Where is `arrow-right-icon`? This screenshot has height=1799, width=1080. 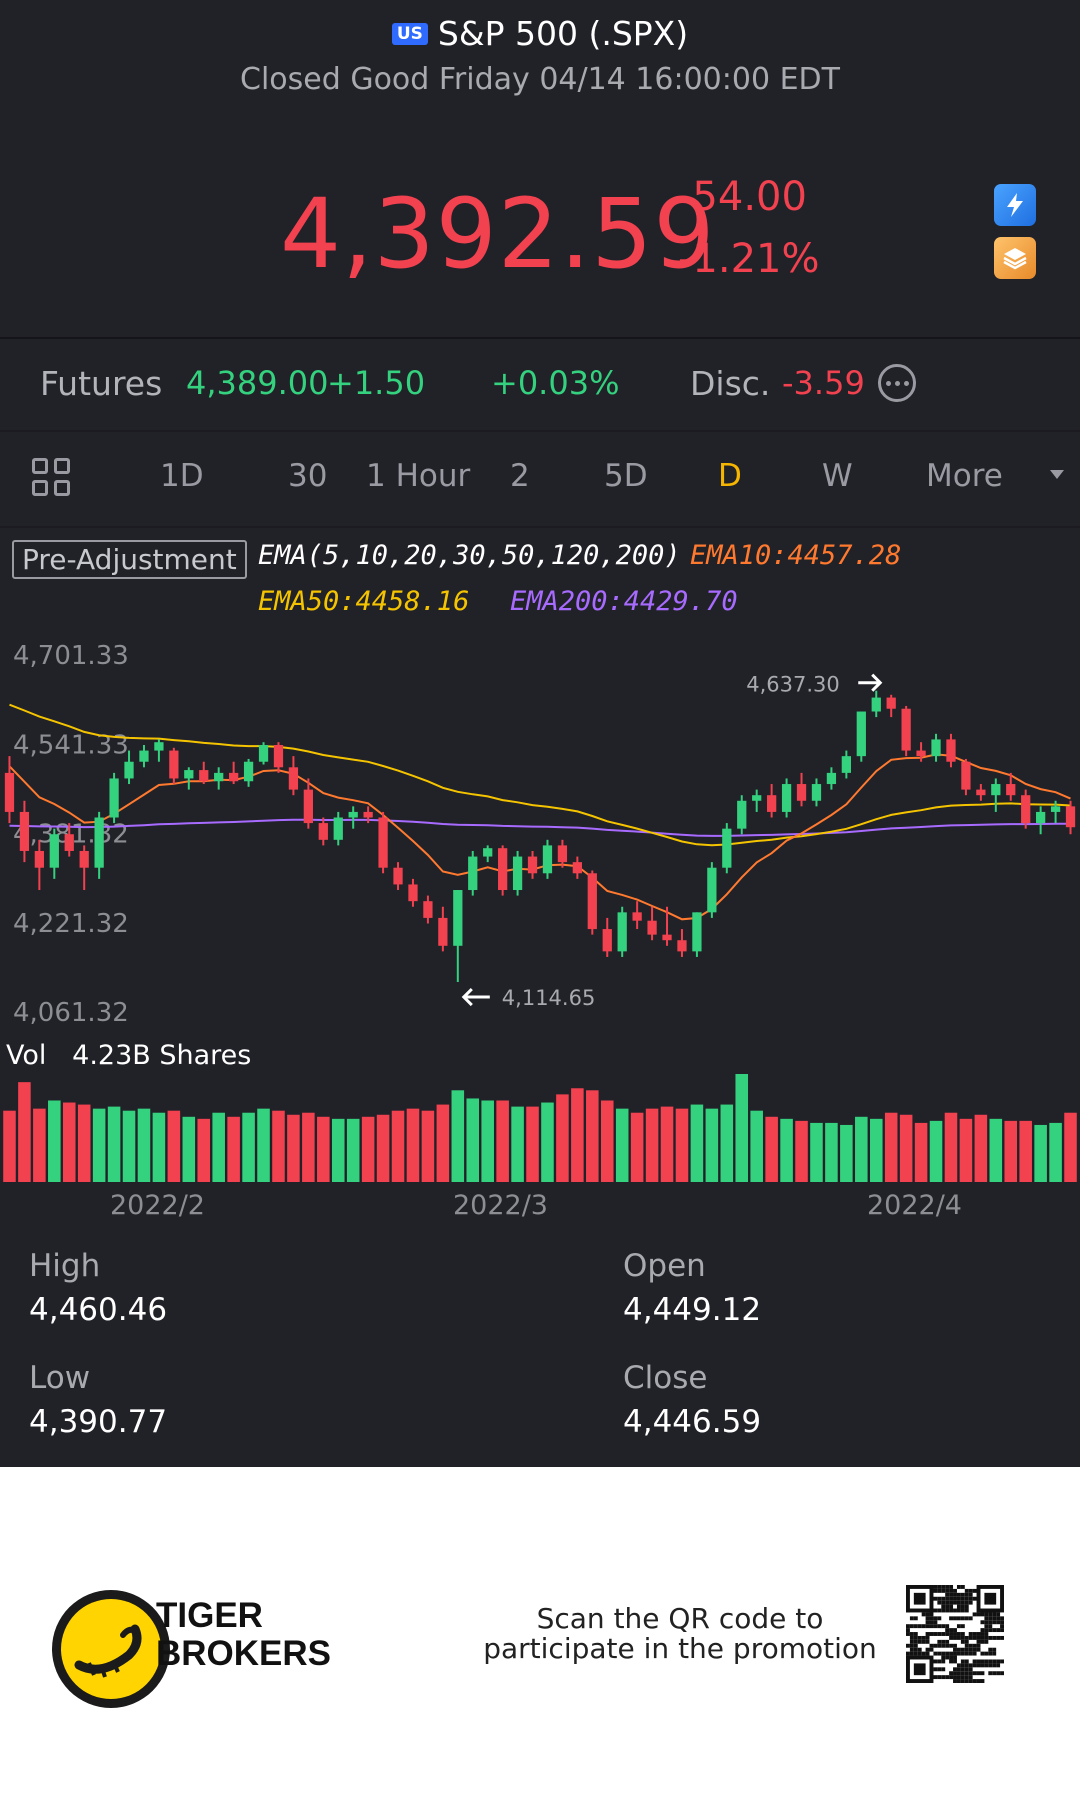 arrow-right-icon is located at coordinates (870, 682).